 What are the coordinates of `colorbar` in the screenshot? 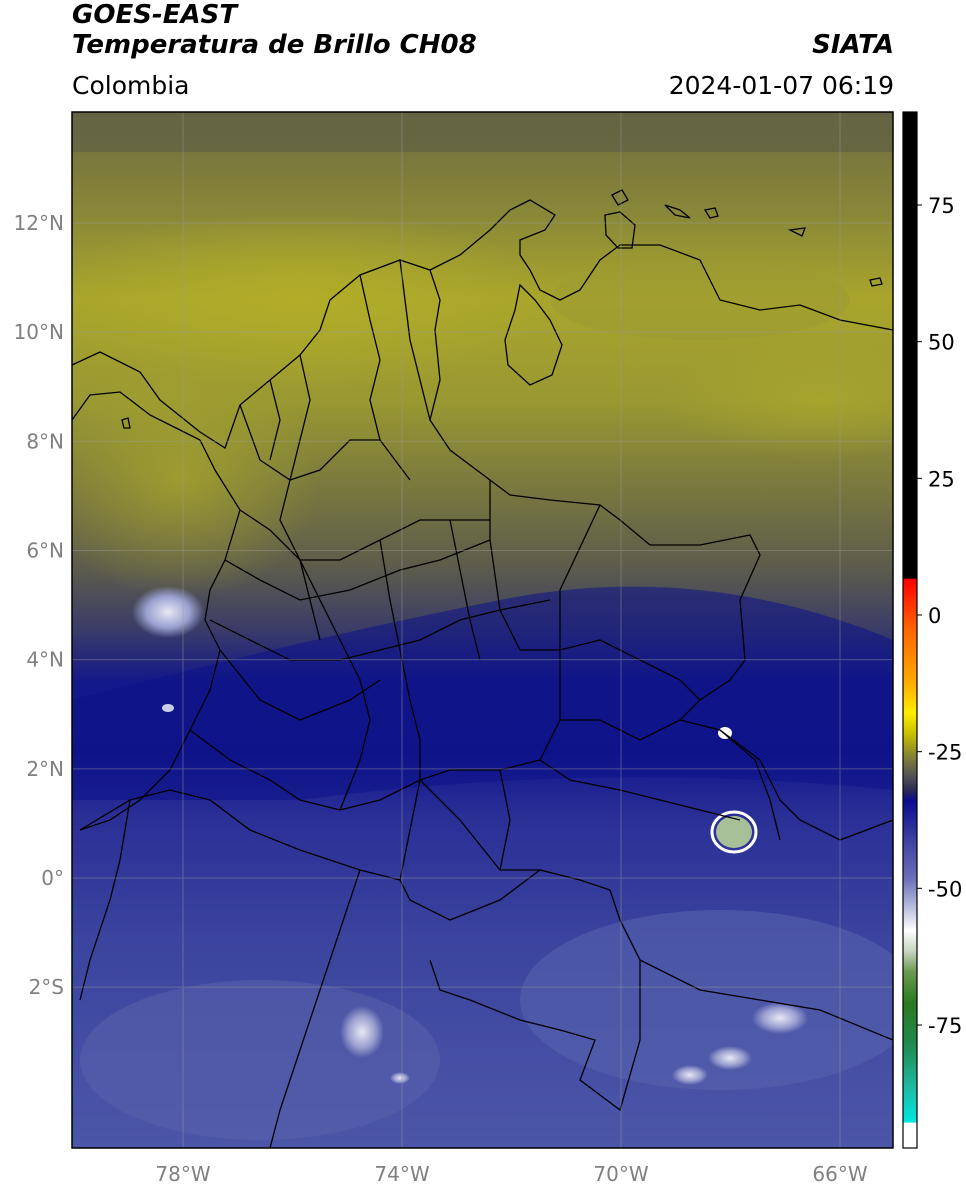 It's located at (910, 630).